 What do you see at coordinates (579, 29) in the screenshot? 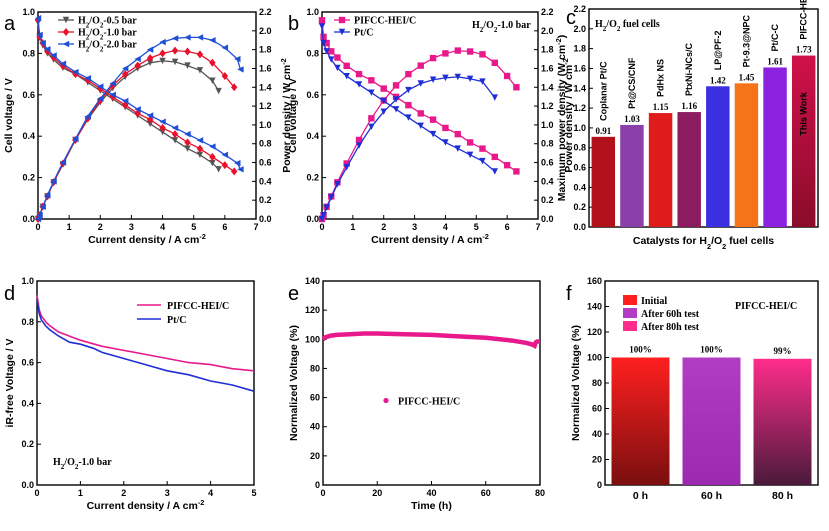
I see `y-tick-label: 2.0` at bounding box center [579, 29].